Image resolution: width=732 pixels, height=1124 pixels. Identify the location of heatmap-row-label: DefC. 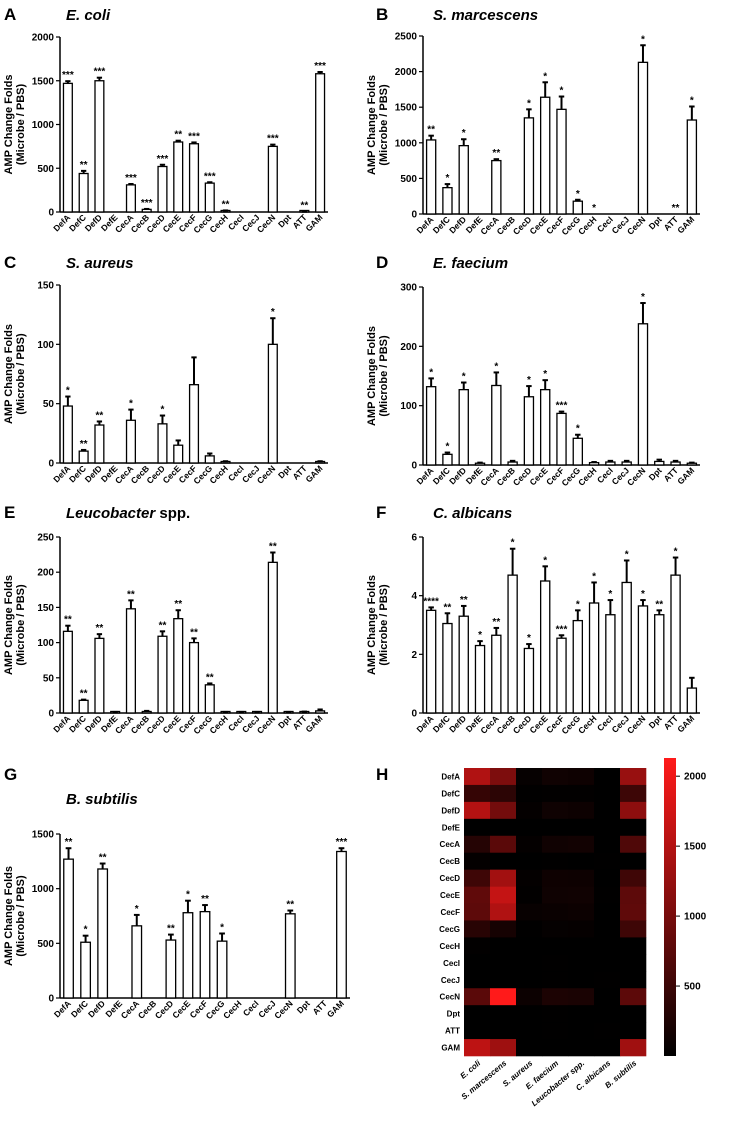
(450, 793).